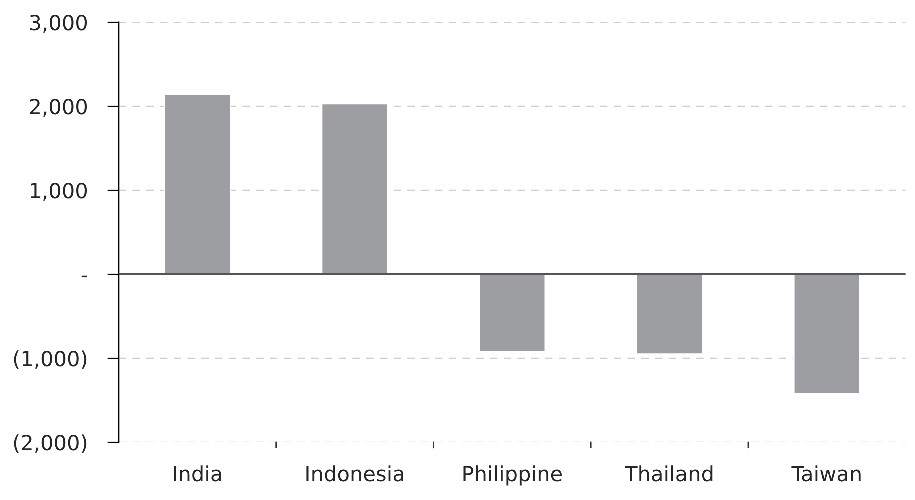  Describe the element at coordinates (198, 474) in the screenshot. I see `x-tick-label: India` at that location.